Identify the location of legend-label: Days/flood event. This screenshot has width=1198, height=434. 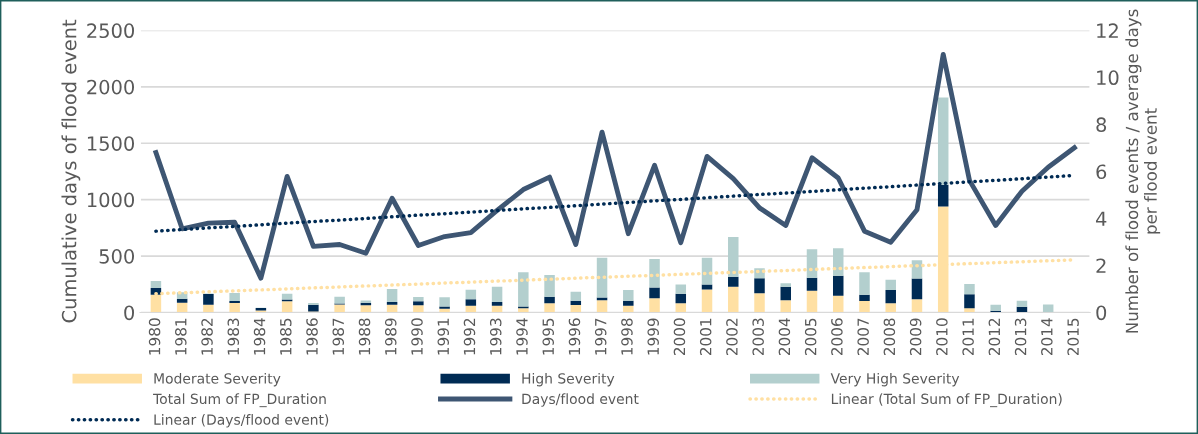
(580, 400).